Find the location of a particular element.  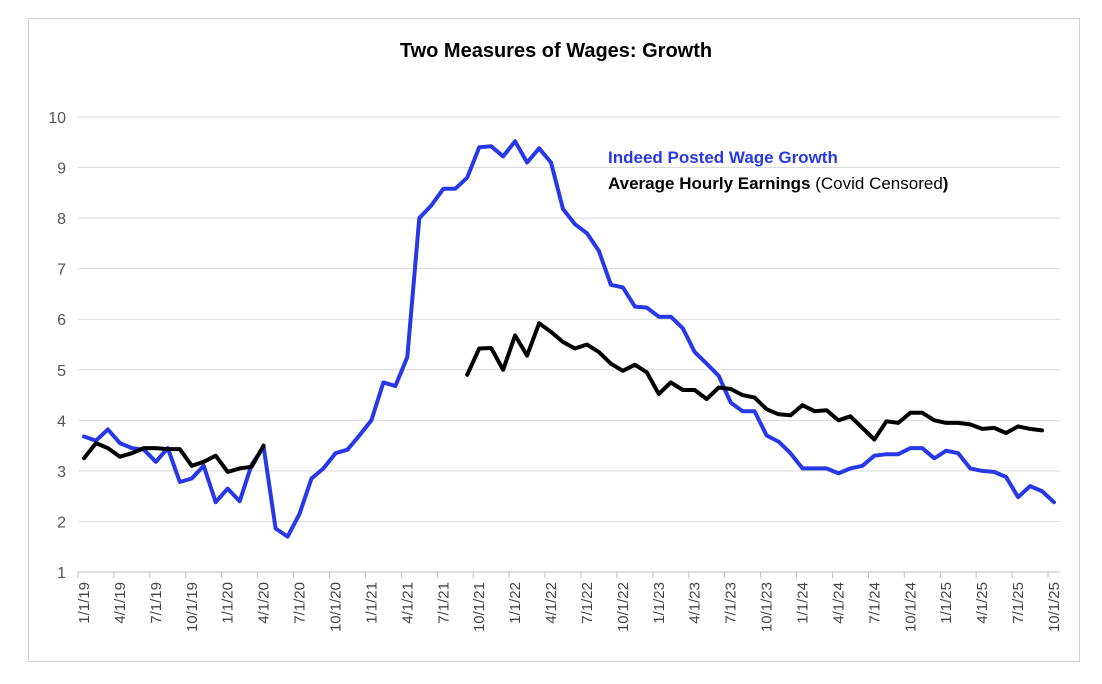

x-tick-label: 10/1/21 is located at coordinates (479, 607).